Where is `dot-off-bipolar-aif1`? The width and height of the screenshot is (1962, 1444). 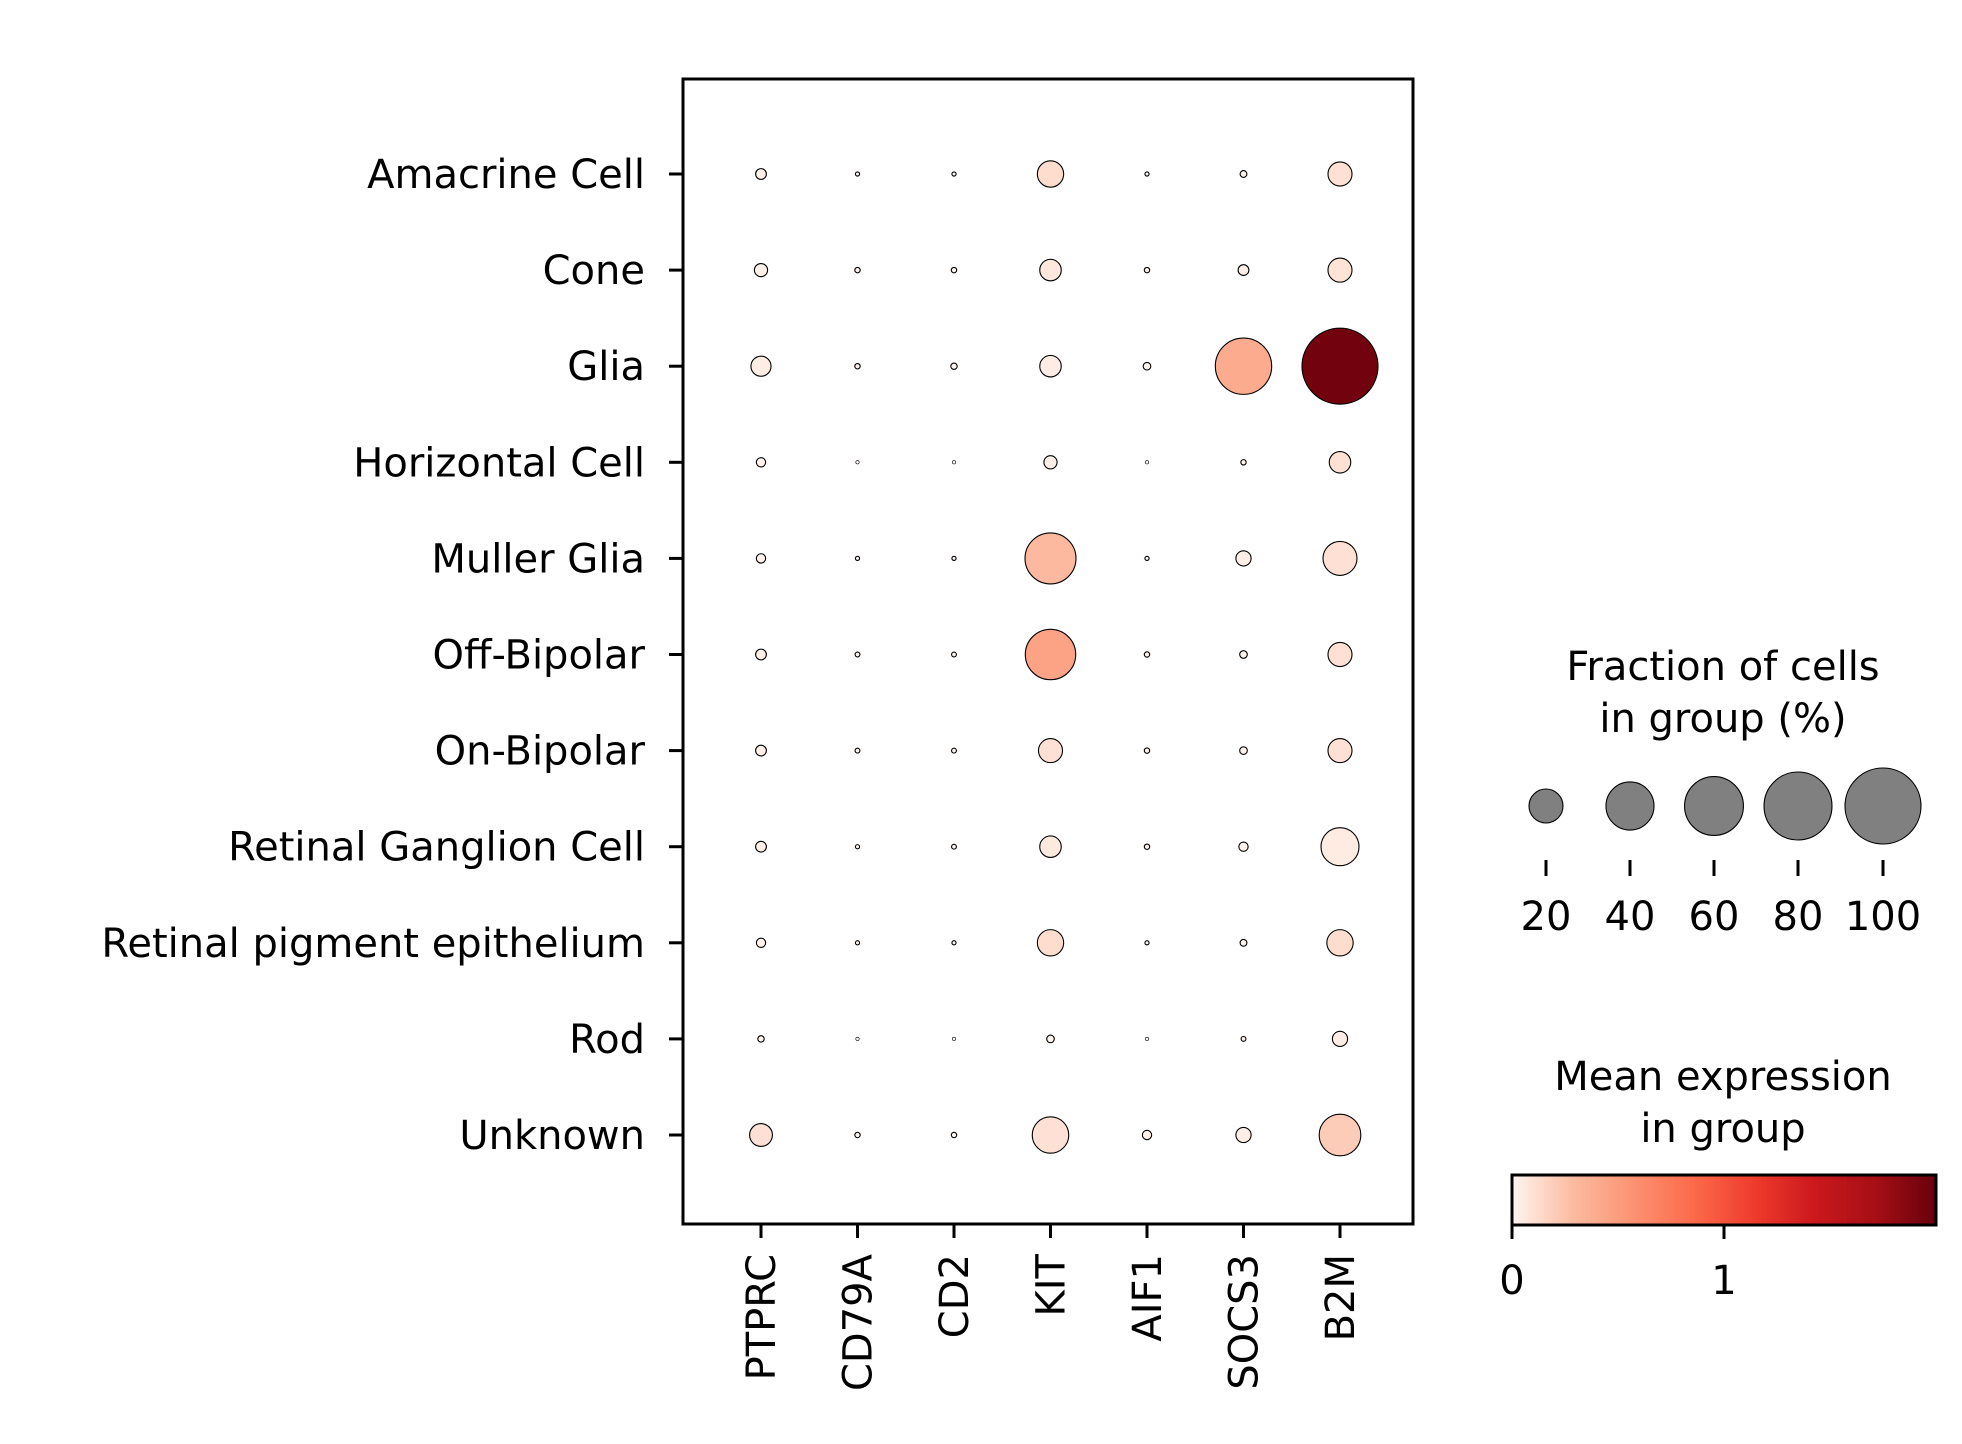 dot-off-bipolar-aif1 is located at coordinates (1147, 654).